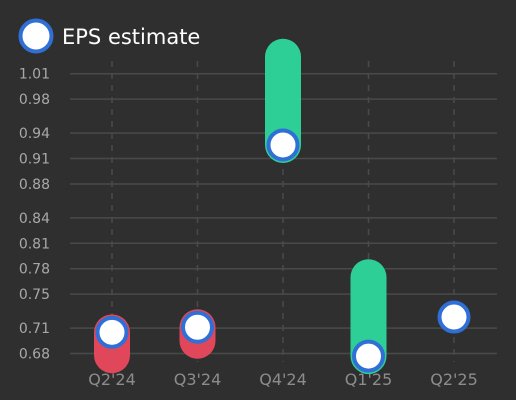  I want to click on legend: EPS estimate, so click(109, 36).